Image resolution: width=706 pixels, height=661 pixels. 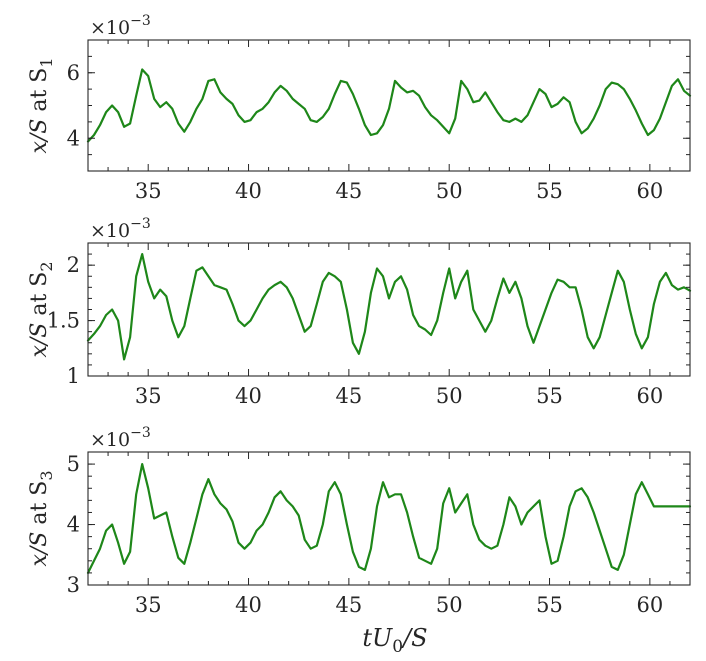 I want to click on x-axis-label-main: tU, so click(x=377, y=638).